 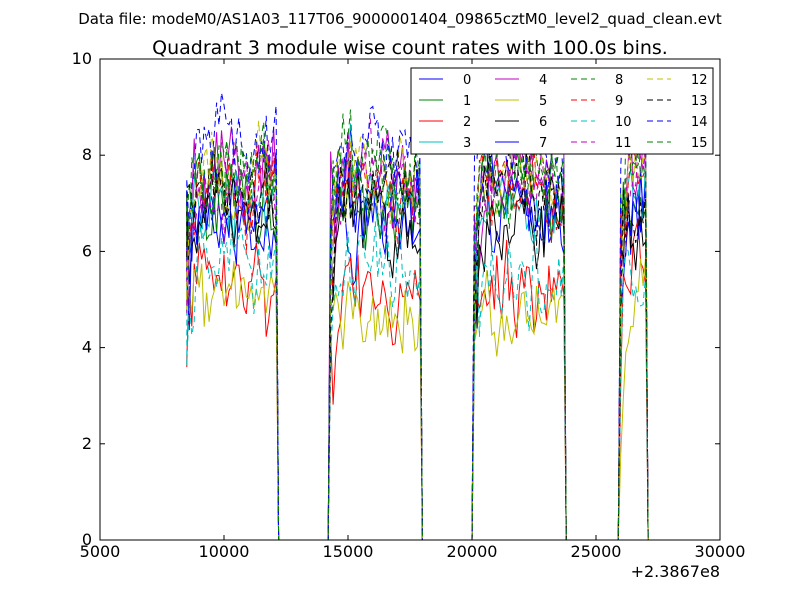 I want to click on legend-label-10: 10, so click(x=623, y=122).